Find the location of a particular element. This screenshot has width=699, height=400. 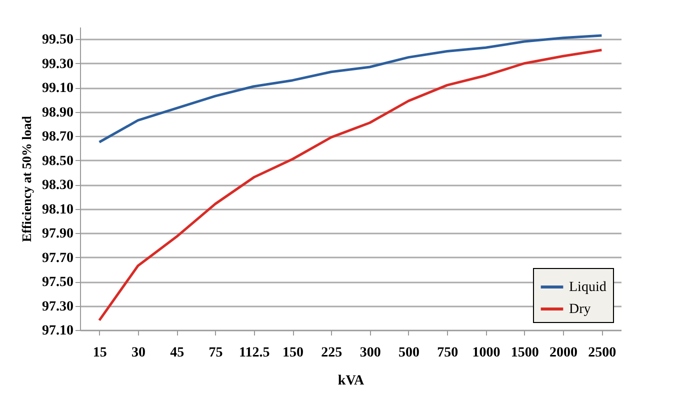

x-tick-label: 2000 is located at coordinates (564, 353).